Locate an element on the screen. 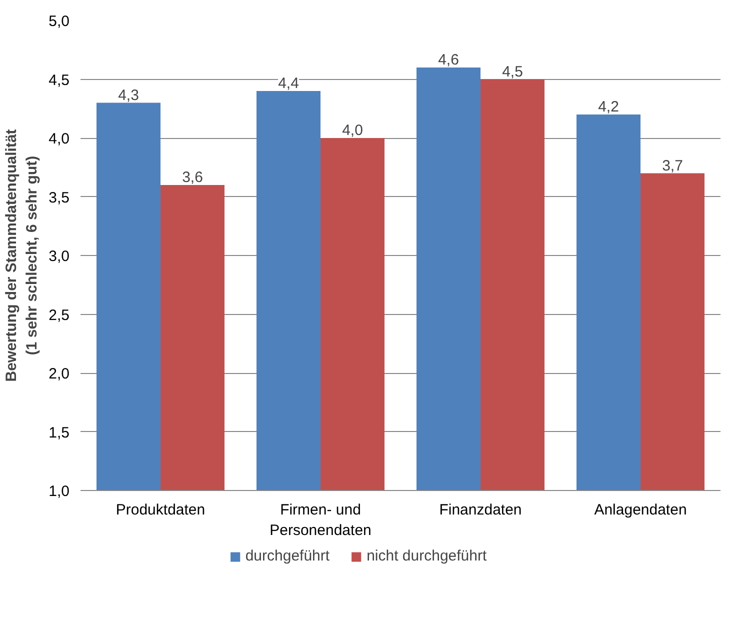 The width and height of the screenshot is (742, 640). data-label: 4,4 is located at coordinates (288, 83).